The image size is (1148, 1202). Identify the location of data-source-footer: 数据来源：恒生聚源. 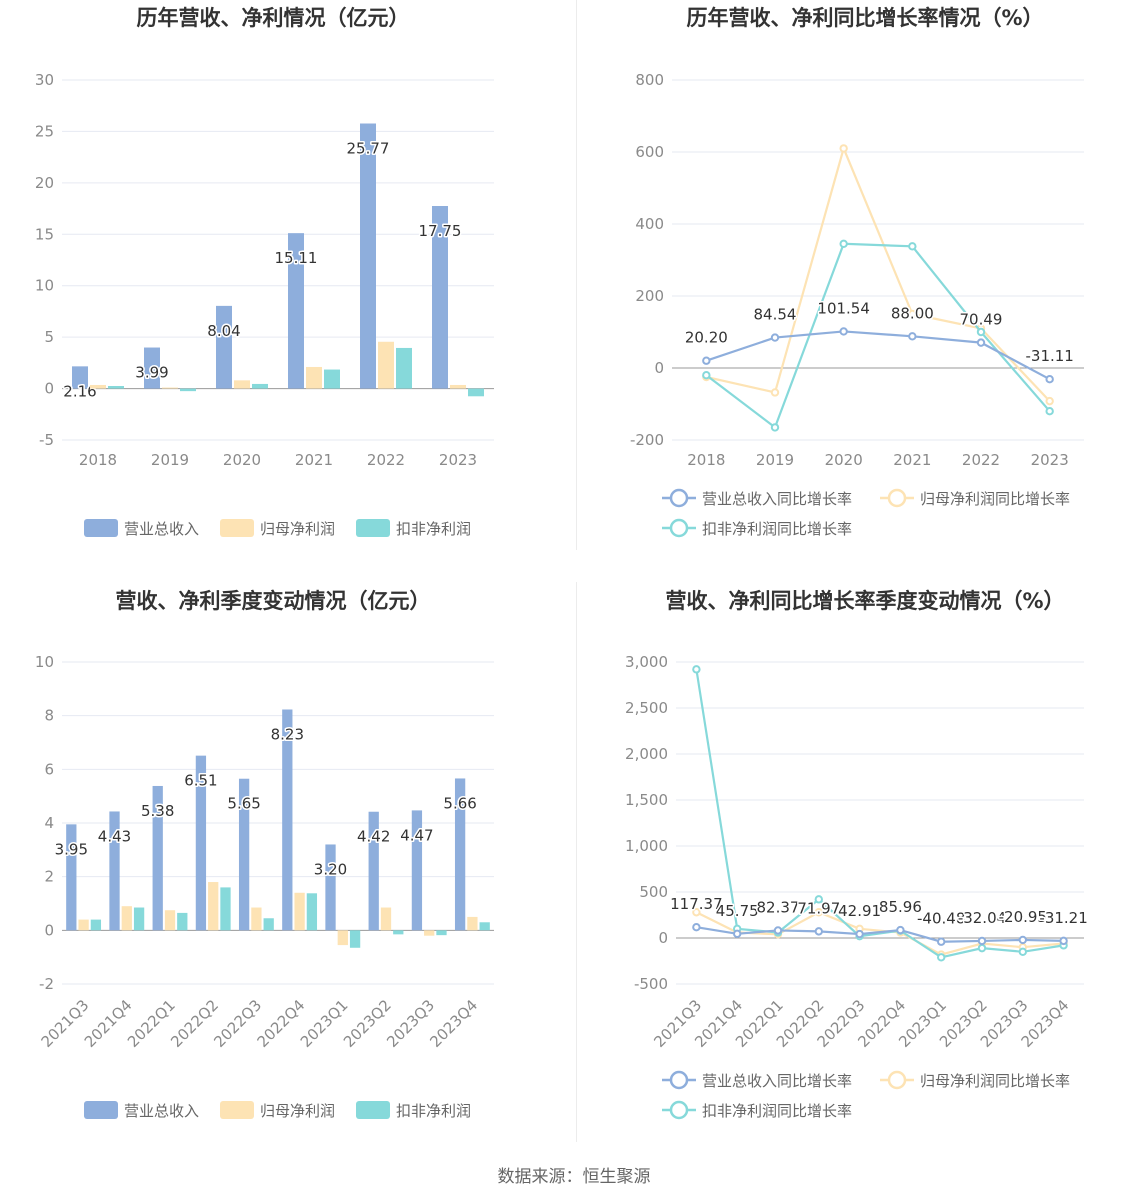
(574, 1177).